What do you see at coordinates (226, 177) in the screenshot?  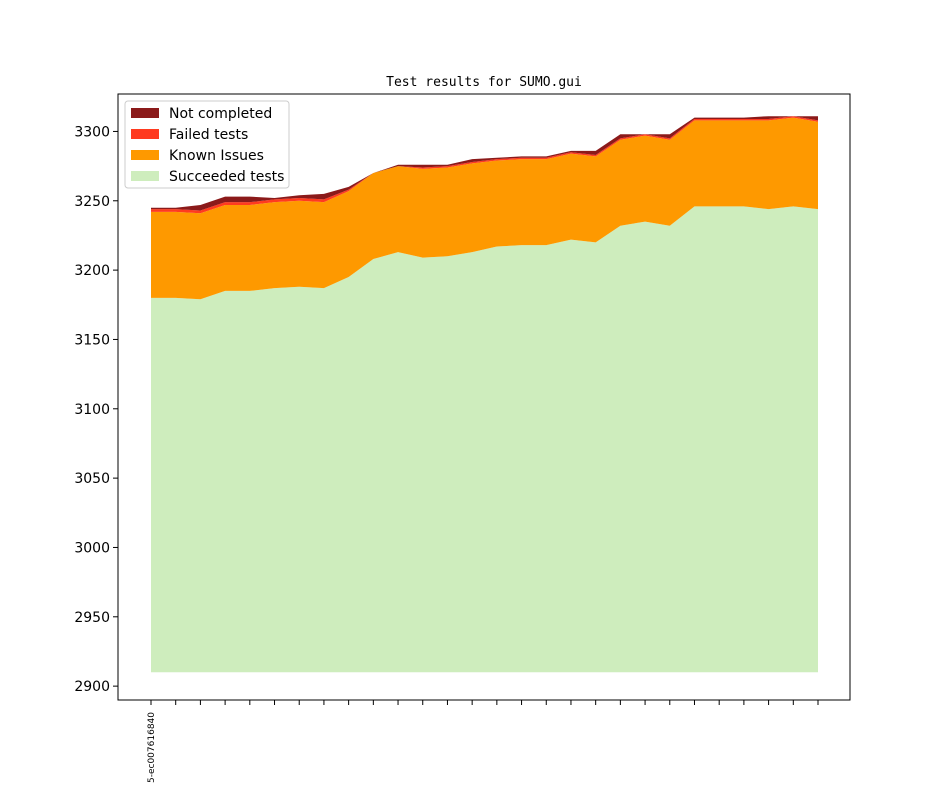 I see `legend-label-succeeded-tests: Succeeded tests` at bounding box center [226, 177].